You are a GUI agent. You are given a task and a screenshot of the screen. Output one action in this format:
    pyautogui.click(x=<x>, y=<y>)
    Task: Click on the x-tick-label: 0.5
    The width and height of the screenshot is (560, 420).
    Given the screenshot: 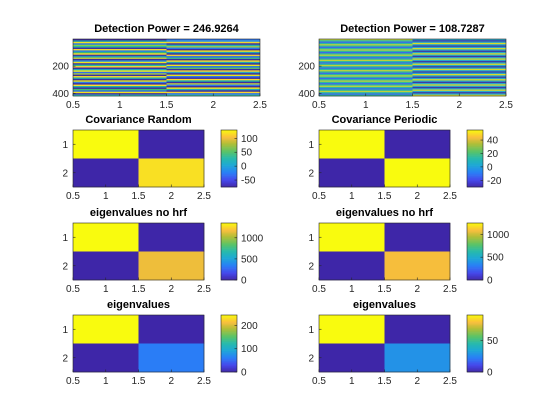 What is the action you would take?
    pyautogui.click(x=73, y=381)
    